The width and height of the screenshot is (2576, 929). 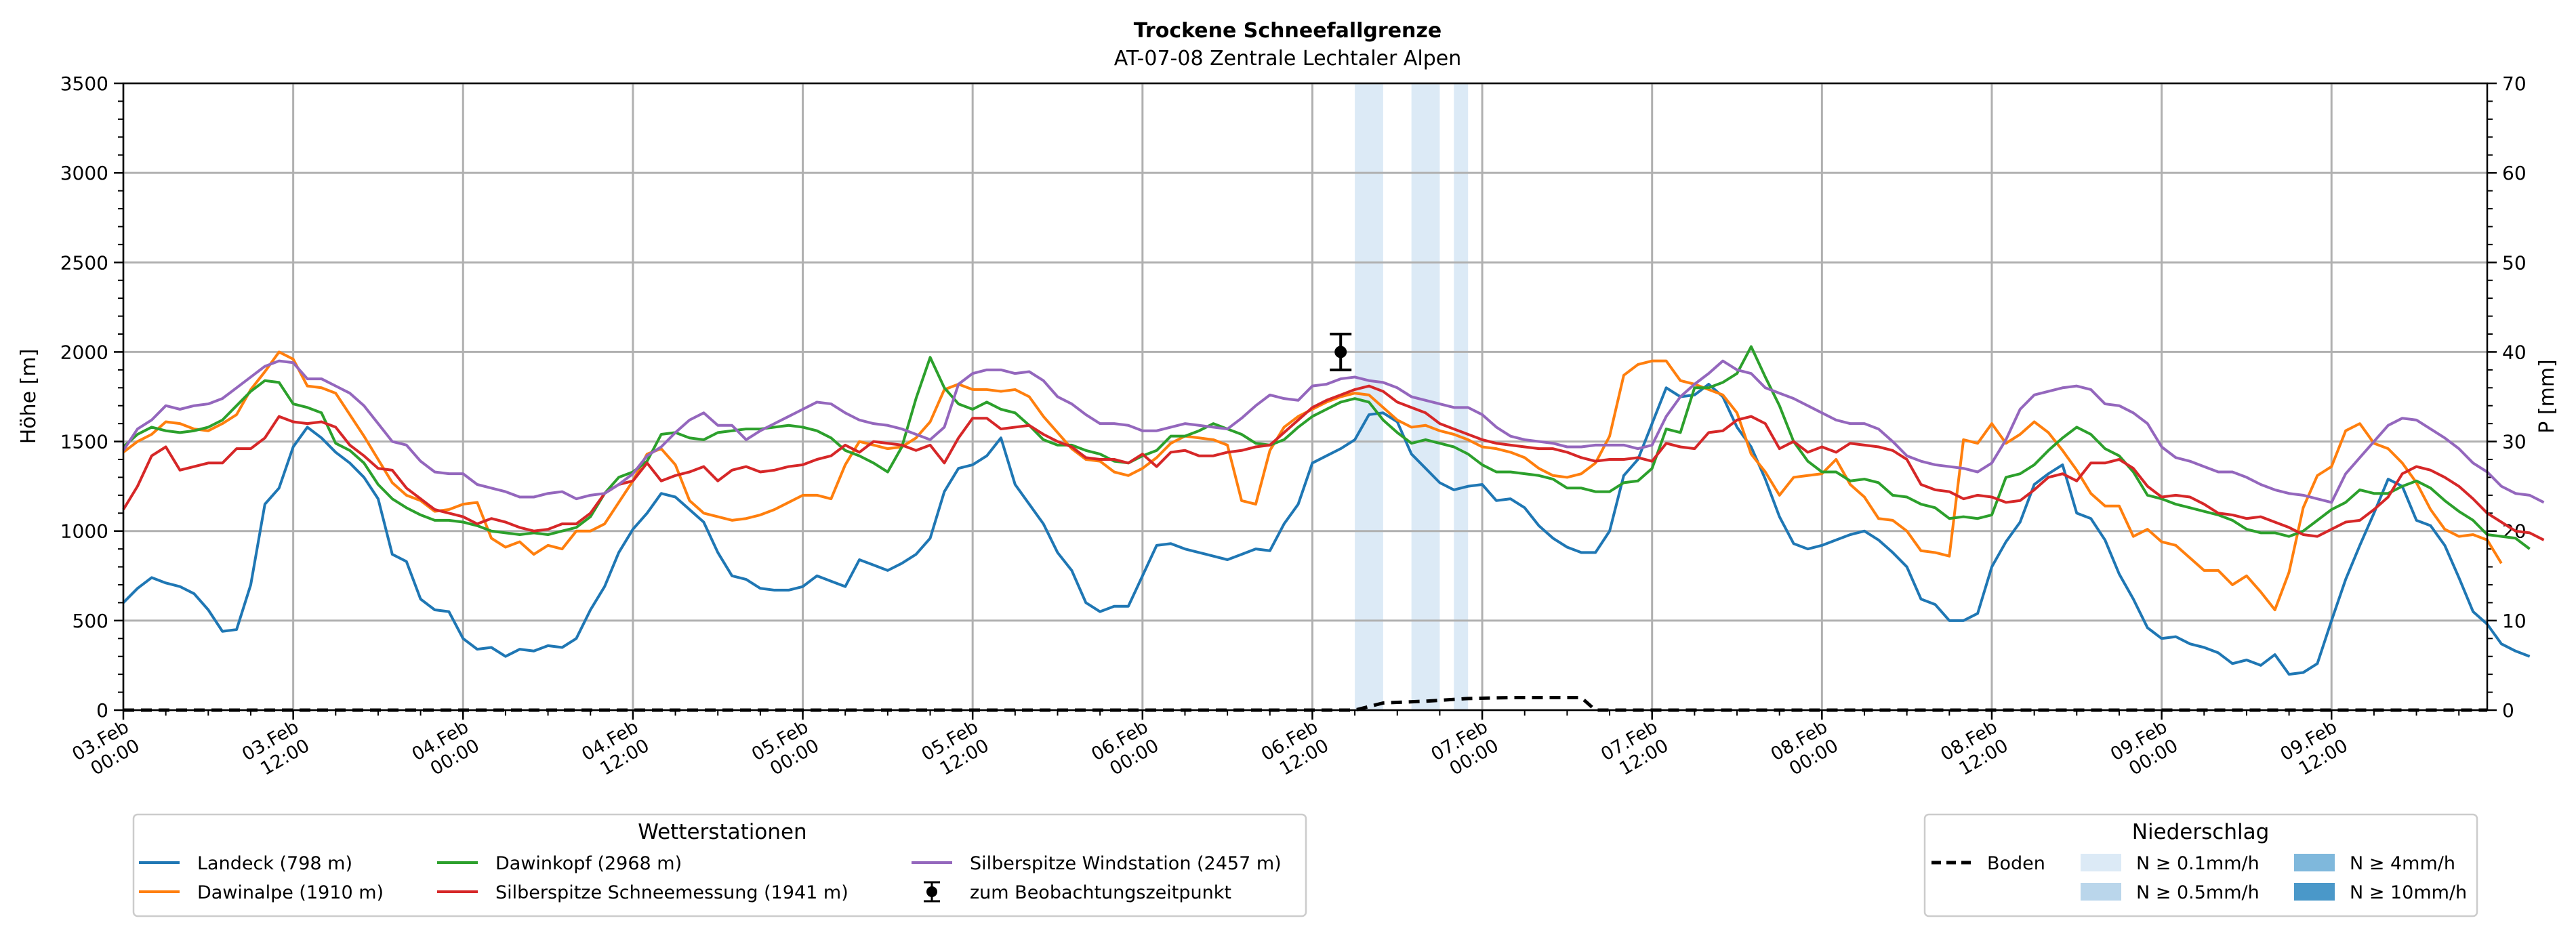 I want to click on legend-label: N ≥ 0.5mm/h, so click(x=2198, y=892).